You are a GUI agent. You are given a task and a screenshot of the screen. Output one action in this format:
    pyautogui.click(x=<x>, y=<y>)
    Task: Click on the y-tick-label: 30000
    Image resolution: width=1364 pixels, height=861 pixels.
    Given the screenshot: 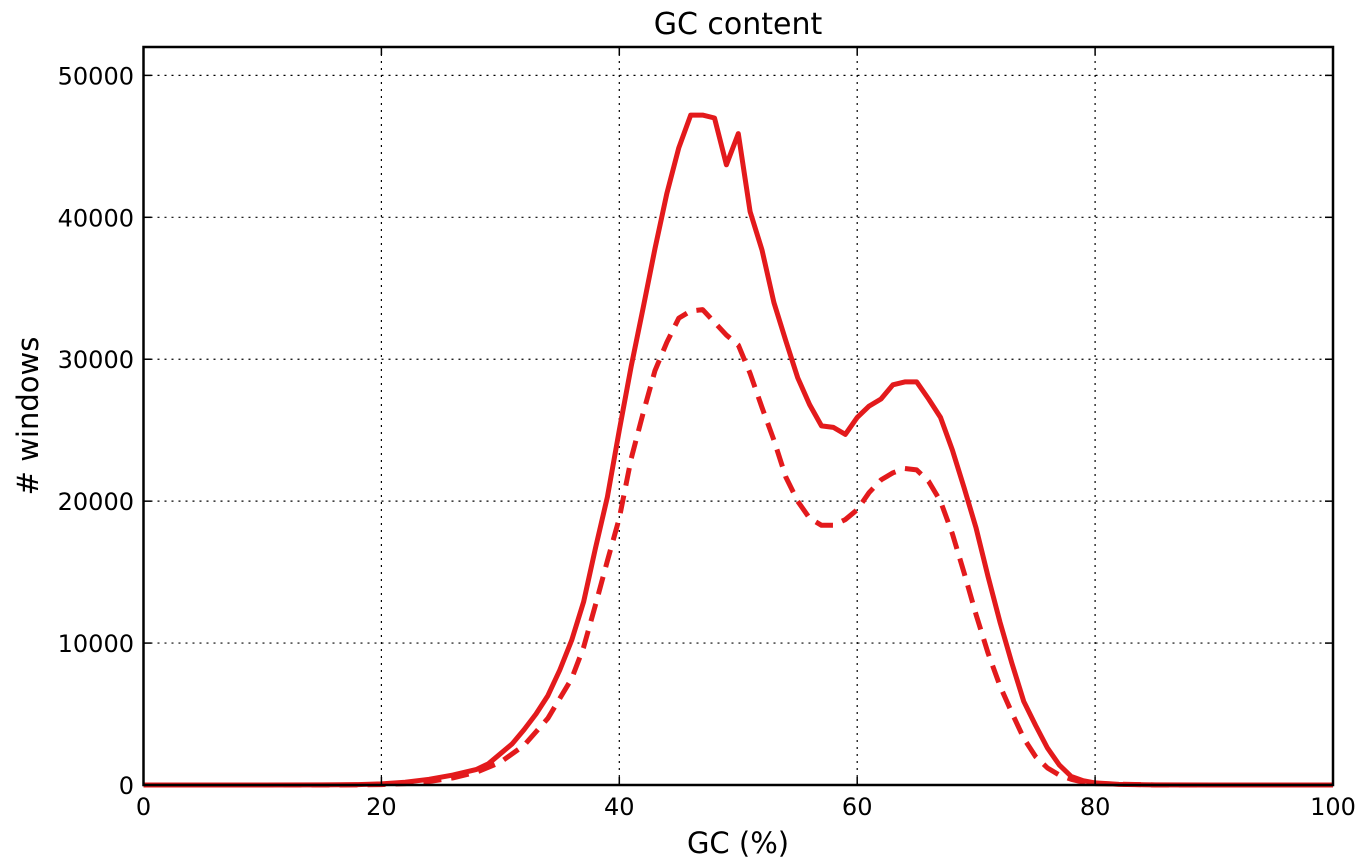 What is the action you would take?
    pyautogui.click(x=96, y=360)
    